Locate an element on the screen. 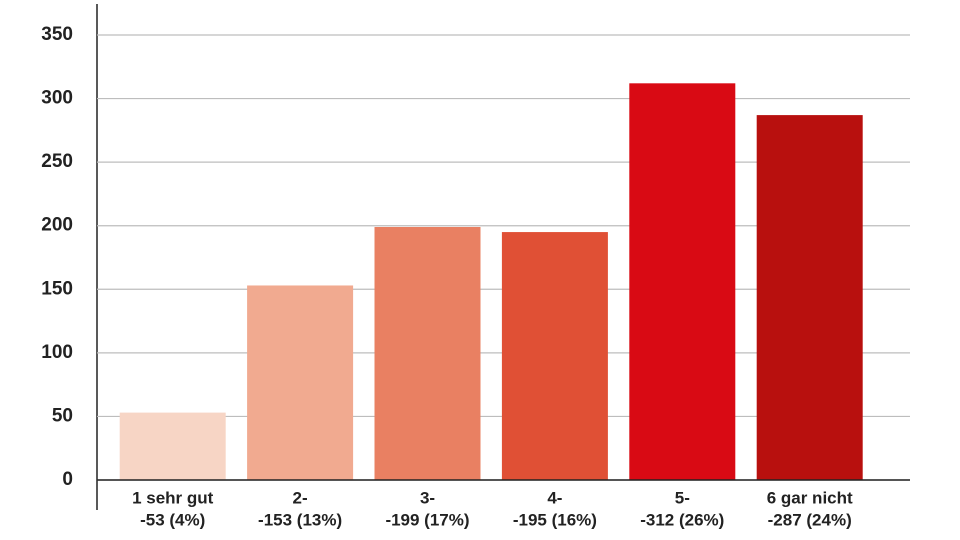  y-tick-label: 350 is located at coordinates (57, 34).